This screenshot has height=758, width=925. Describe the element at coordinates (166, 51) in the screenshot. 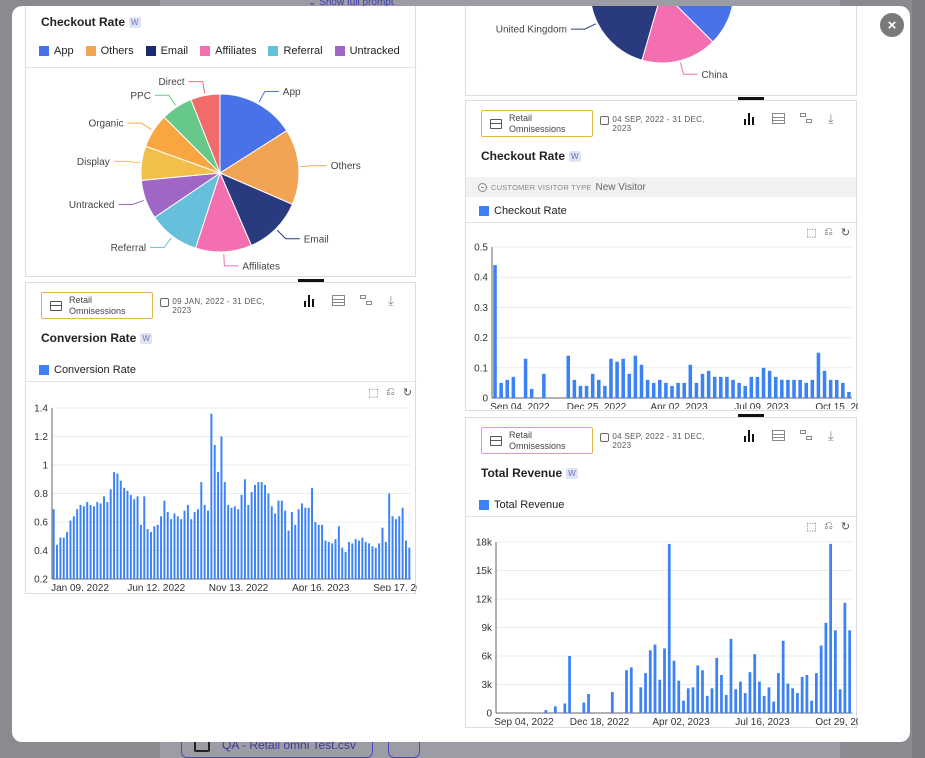

I see `legend-item: Email` at that location.